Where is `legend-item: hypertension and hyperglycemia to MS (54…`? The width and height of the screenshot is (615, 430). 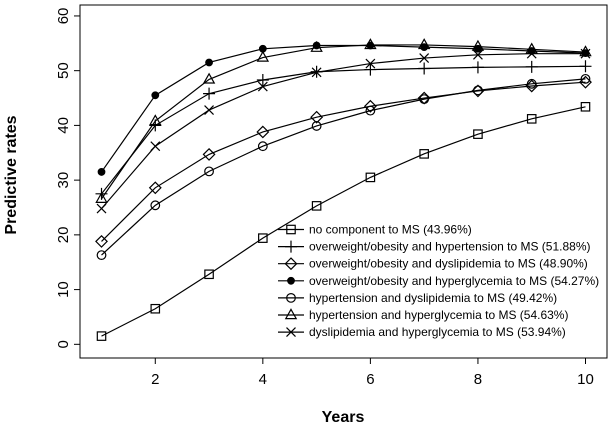
legend-item: hypertension and hyperglycemia to MS (54… is located at coordinates (423, 315).